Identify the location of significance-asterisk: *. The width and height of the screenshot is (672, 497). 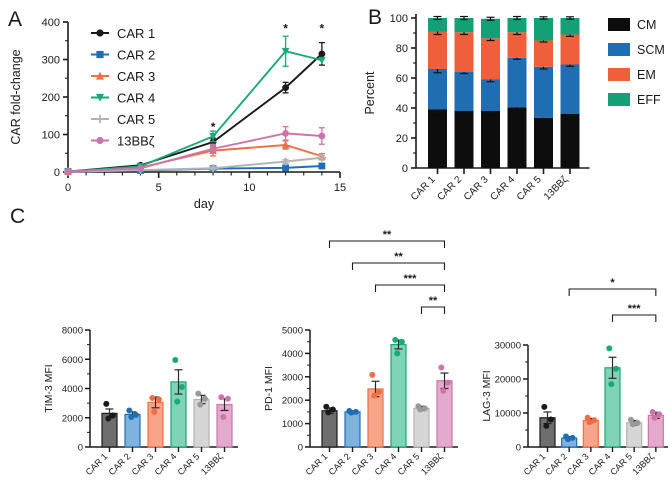
(285, 29).